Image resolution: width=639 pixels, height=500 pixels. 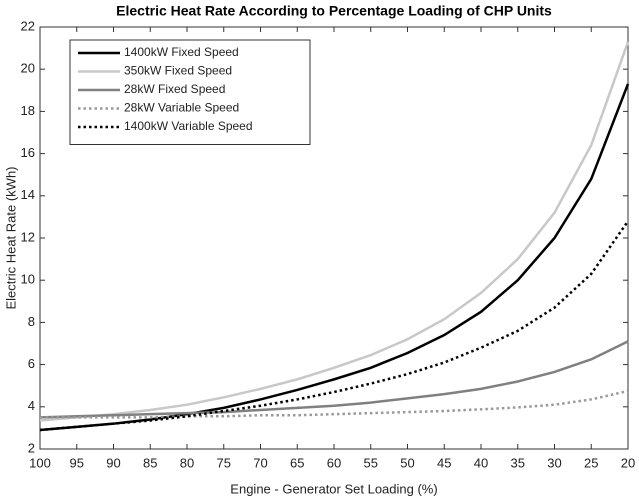 I want to click on y-tick-label: 6, so click(x=31, y=363).